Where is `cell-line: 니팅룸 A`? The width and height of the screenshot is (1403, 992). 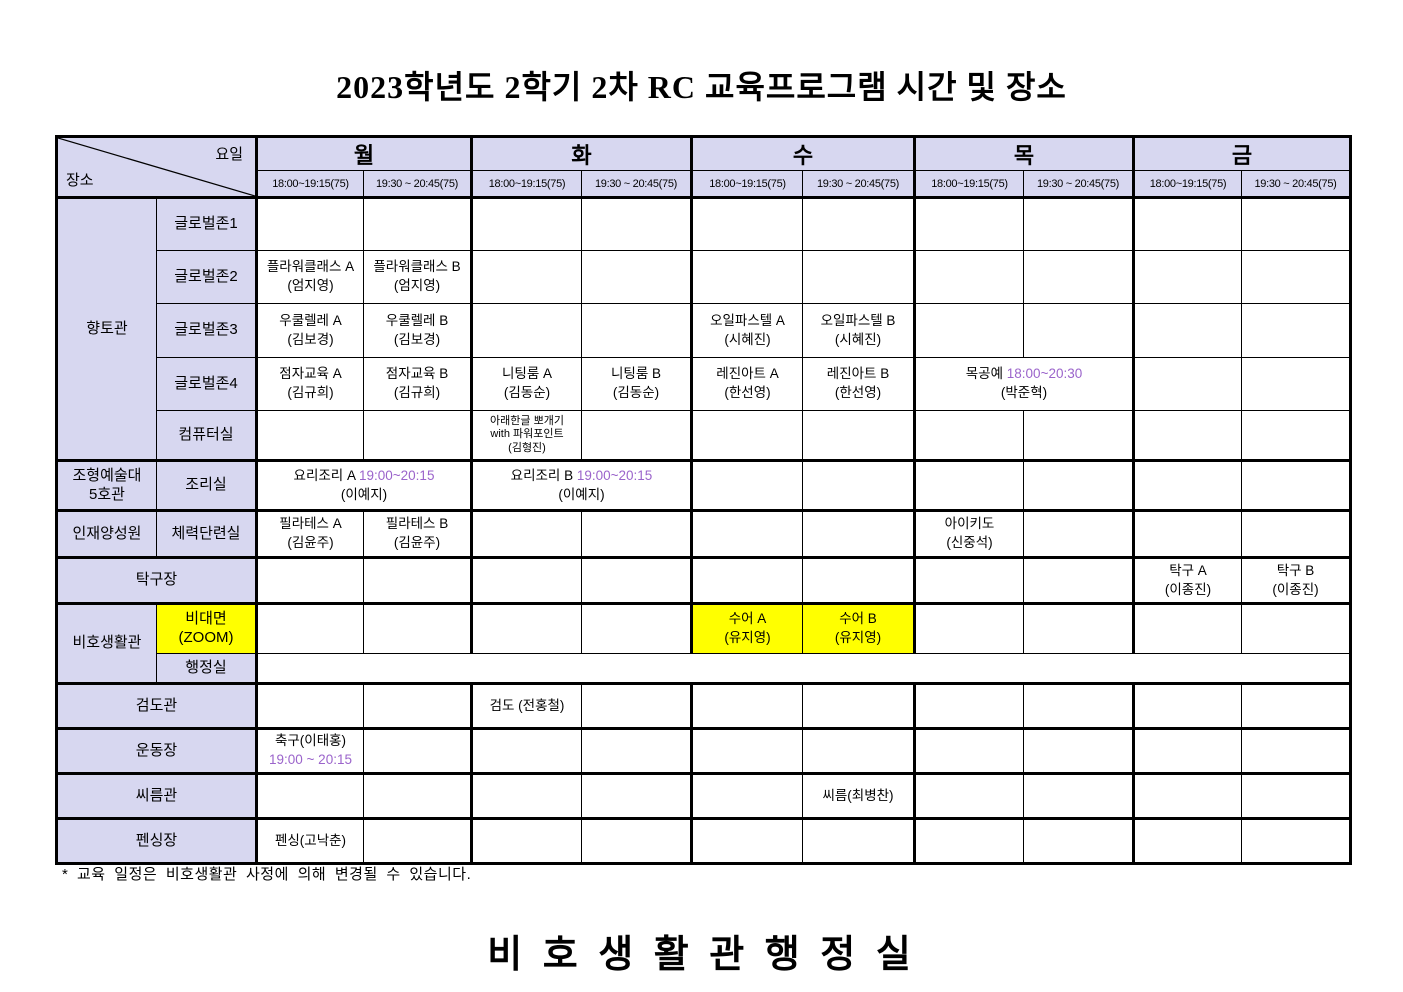 cell-line: 니팅룸 A is located at coordinates (528, 374).